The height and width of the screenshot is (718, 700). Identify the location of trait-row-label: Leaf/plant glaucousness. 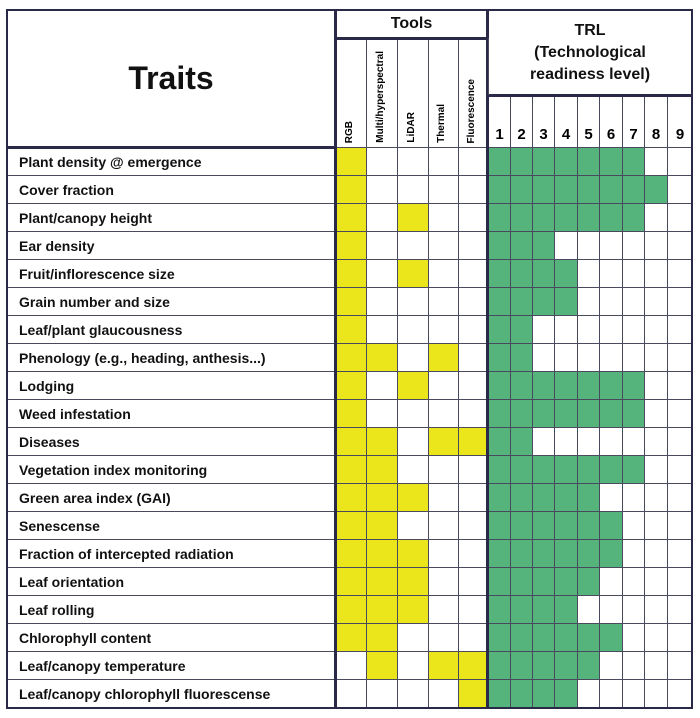
(171, 329).